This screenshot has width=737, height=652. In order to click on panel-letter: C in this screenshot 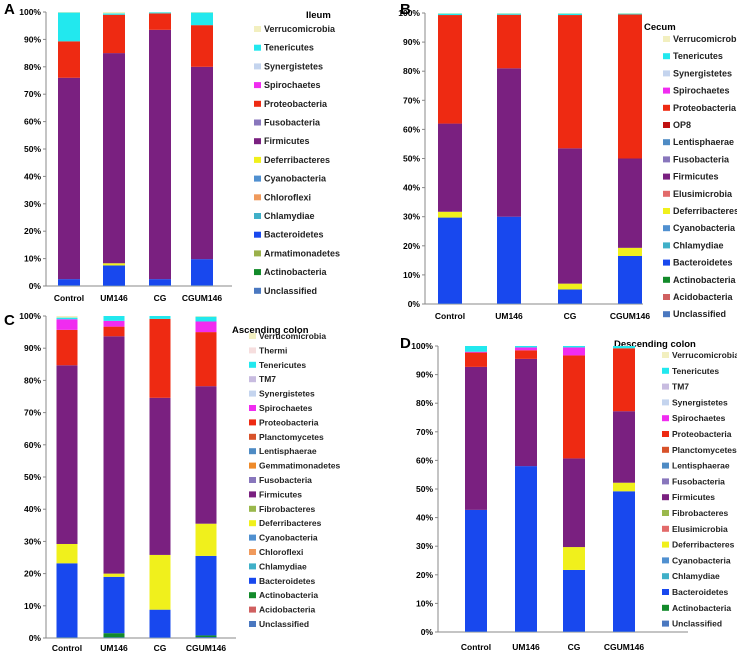, I will do `click(9, 320)`.